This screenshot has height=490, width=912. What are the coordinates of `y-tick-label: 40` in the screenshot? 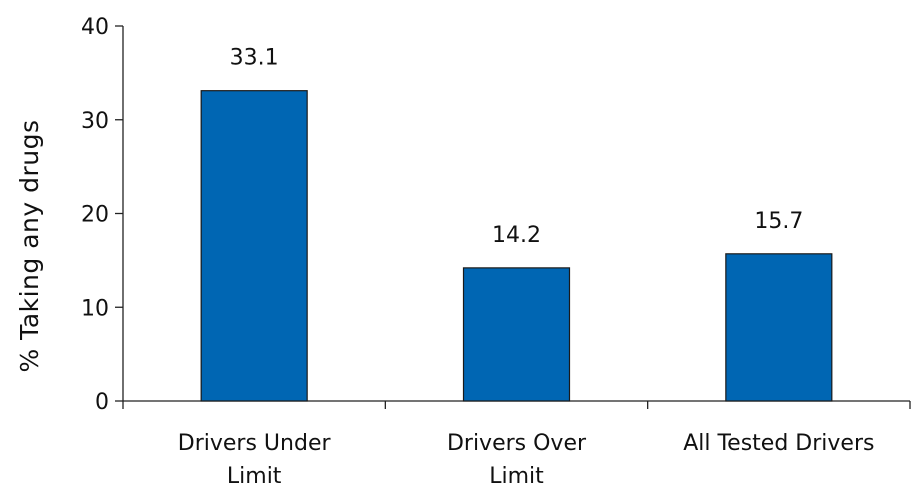 It's located at (95, 27).